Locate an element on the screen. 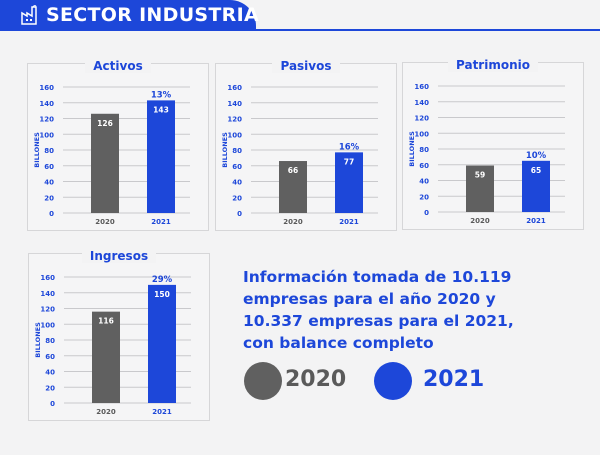 This screenshot has height=455, width=600. legend-label-2021: 2021 is located at coordinates (454, 379).